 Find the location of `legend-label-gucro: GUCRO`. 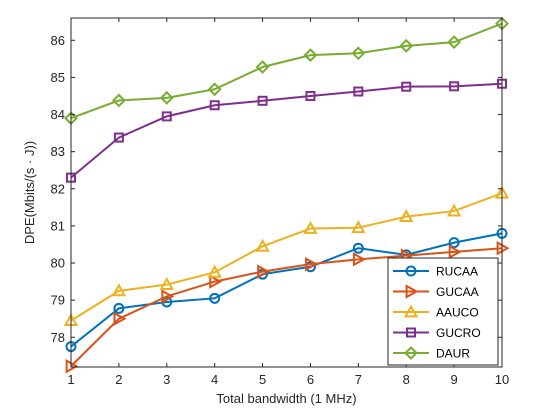

legend-label-gucro: GUCRO is located at coordinates (458, 333).